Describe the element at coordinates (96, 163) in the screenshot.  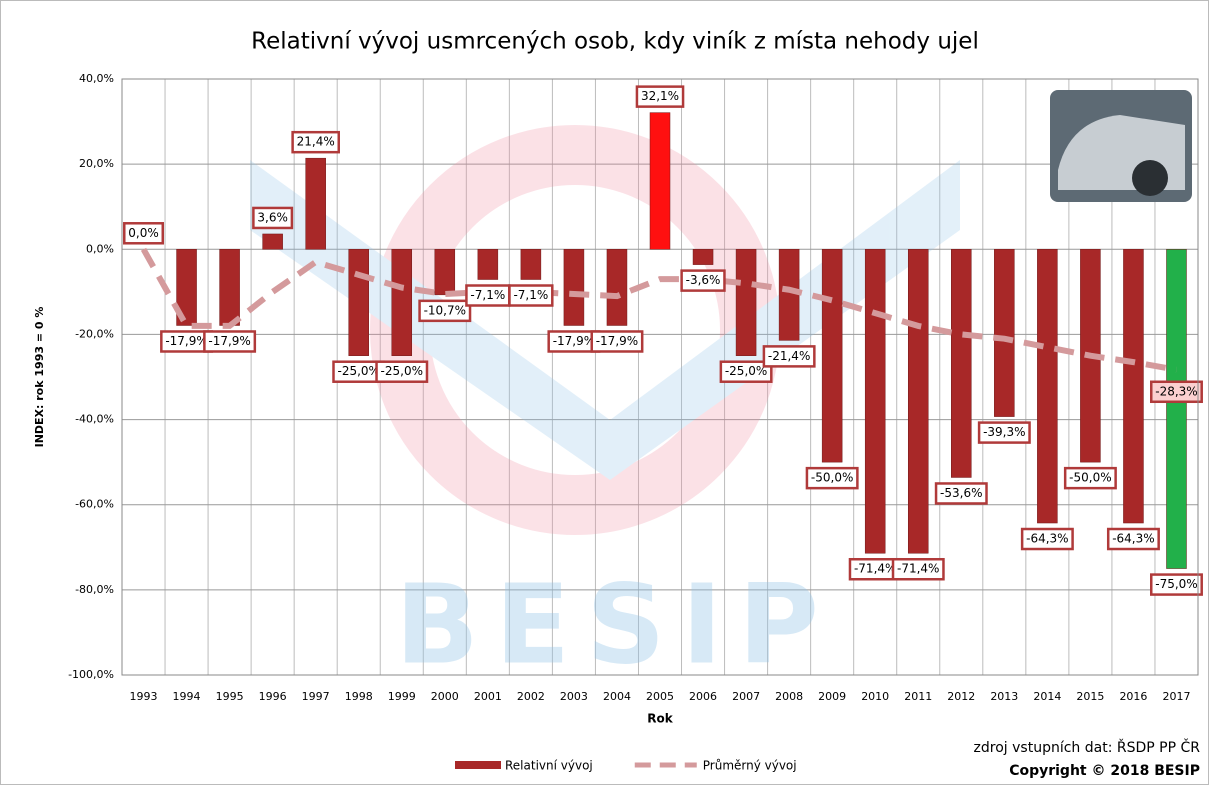
I see `y-tick-label: 20,0%` at that location.